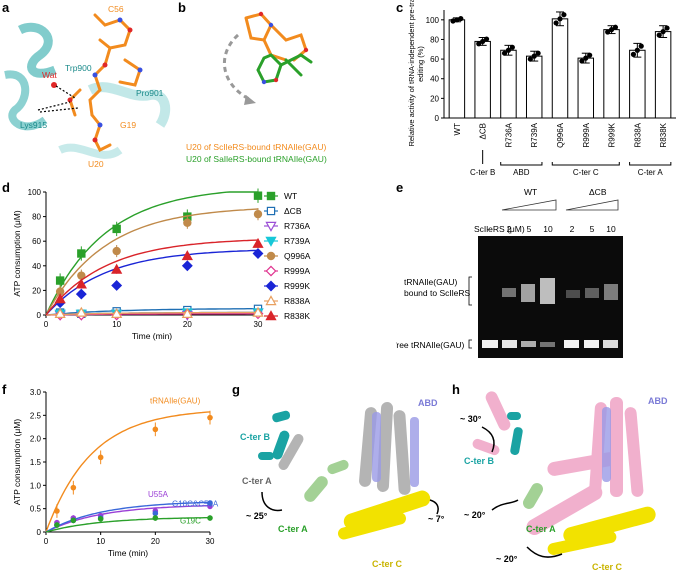  I want to click on f-x-tick-label: 20, so click(155, 541).